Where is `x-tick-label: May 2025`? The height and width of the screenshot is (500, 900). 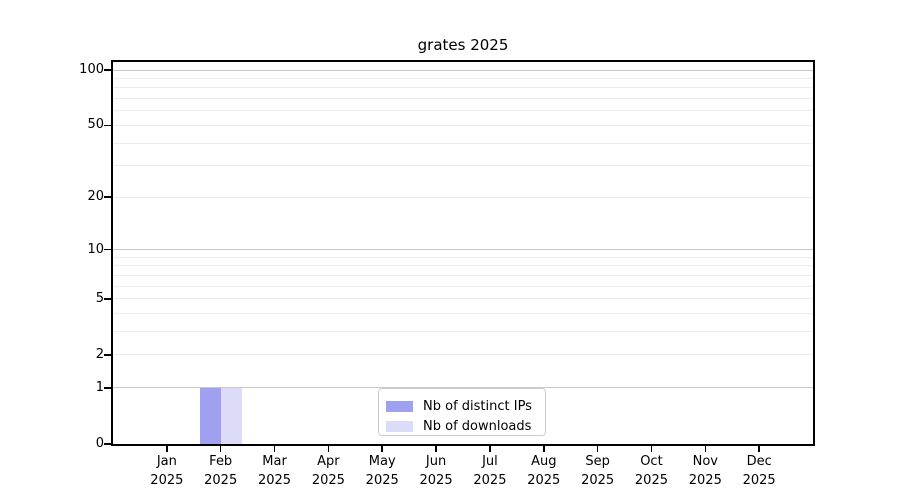 x-tick-label: May 2025 is located at coordinates (382, 471).